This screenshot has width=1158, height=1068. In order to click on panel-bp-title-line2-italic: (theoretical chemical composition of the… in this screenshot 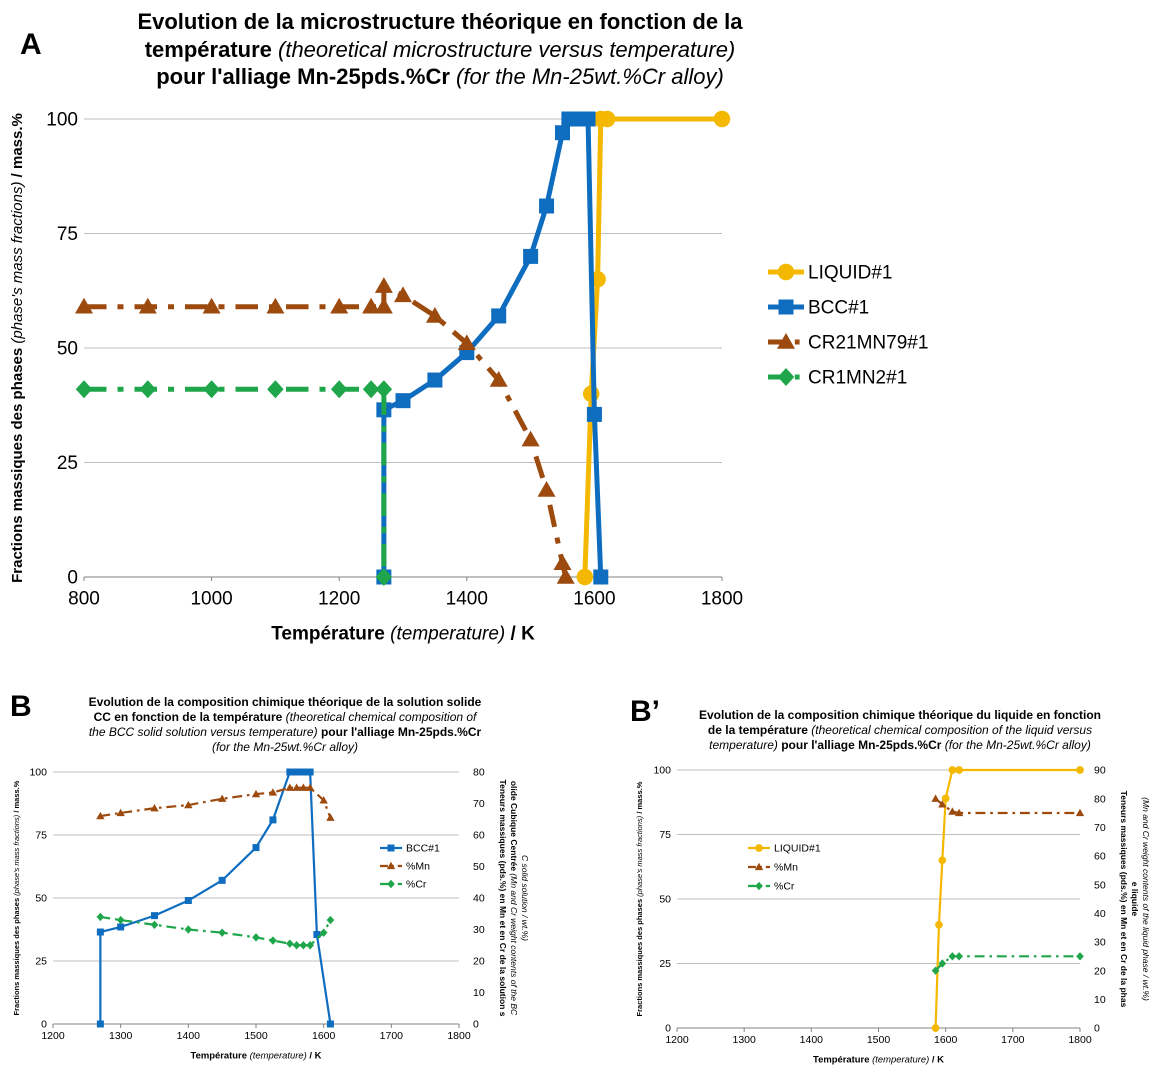, I will do `click(952, 730)`.